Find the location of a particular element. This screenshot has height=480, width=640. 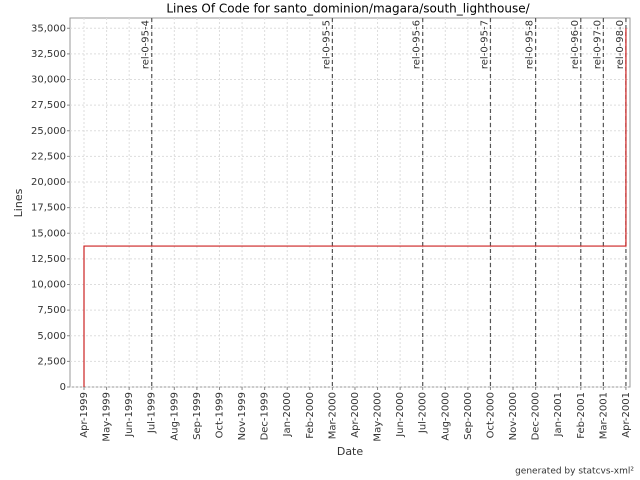

release-label: rel-0-95-8 is located at coordinates (530, 44).